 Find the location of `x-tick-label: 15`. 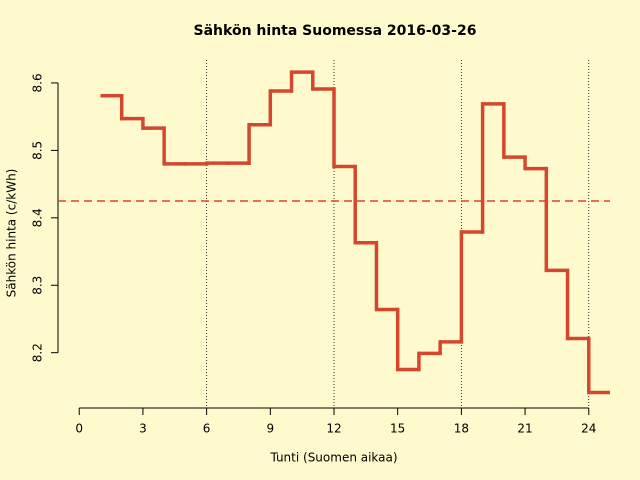

x-tick-label: 15 is located at coordinates (397, 429).